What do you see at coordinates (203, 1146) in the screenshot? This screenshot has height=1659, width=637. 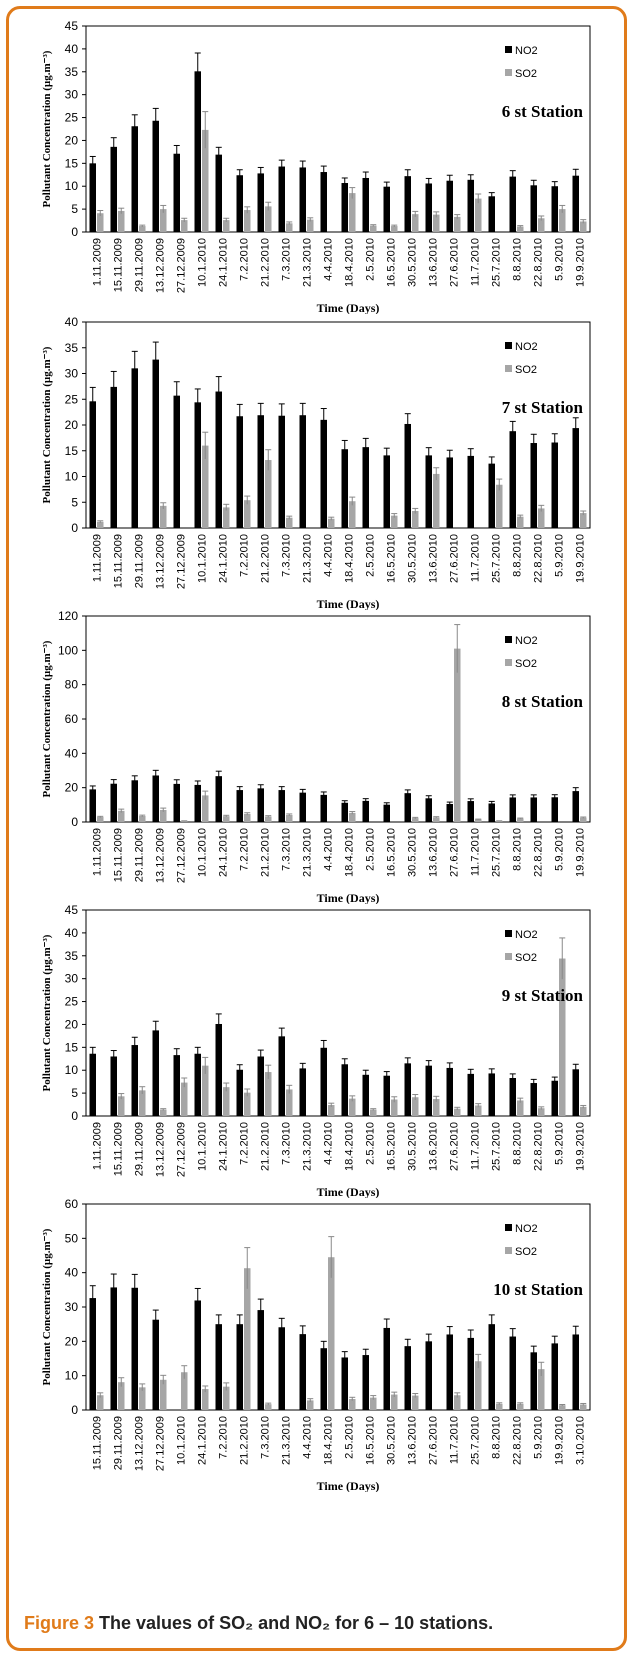 I see `x-tick-label: 10.1.2010` at bounding box center [203, 1146].